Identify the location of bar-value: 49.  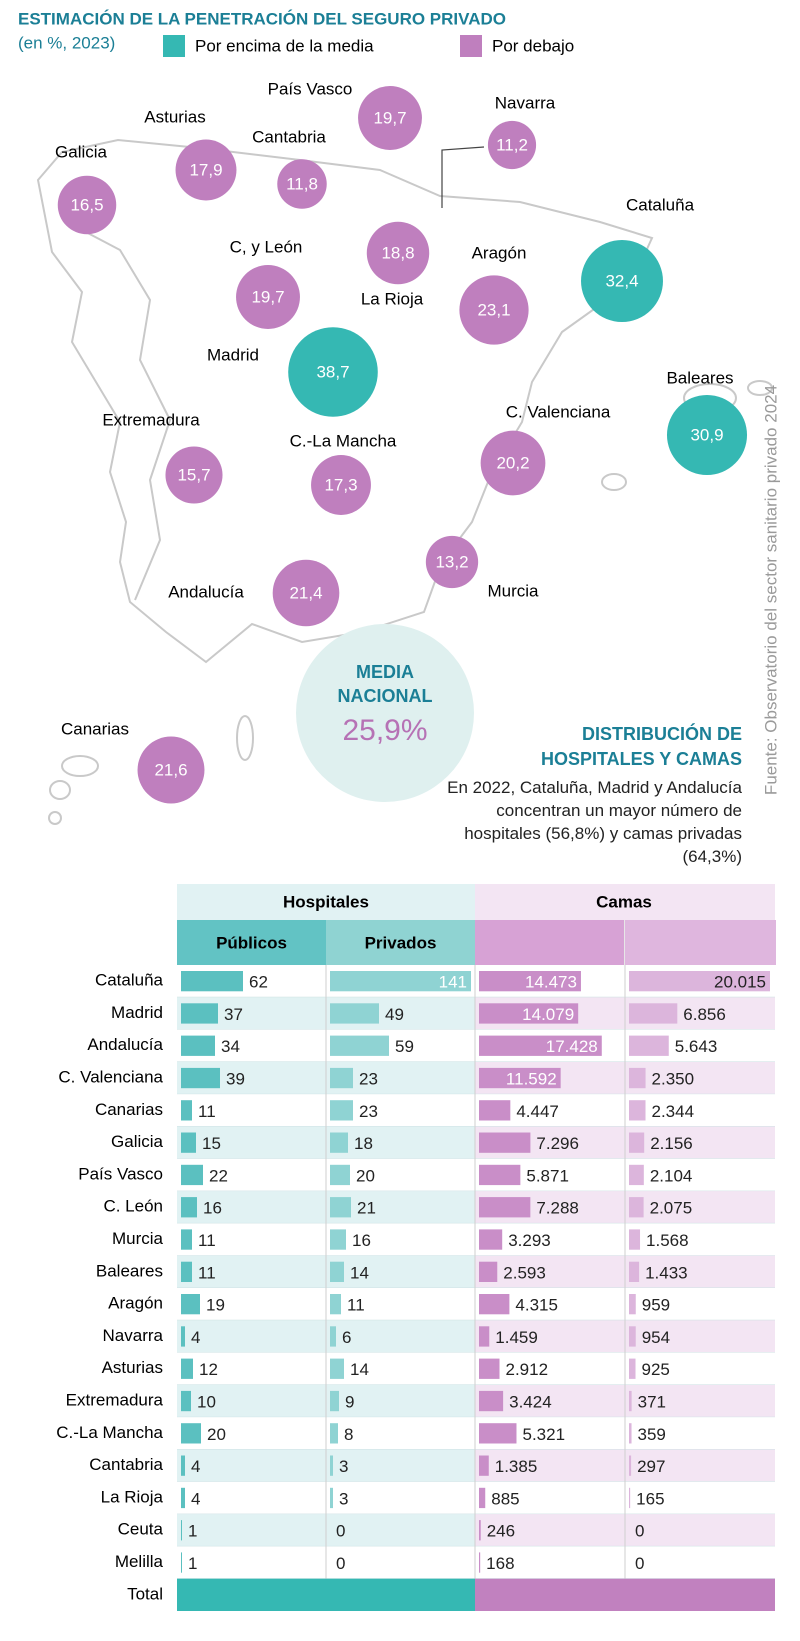
(394, 1014).